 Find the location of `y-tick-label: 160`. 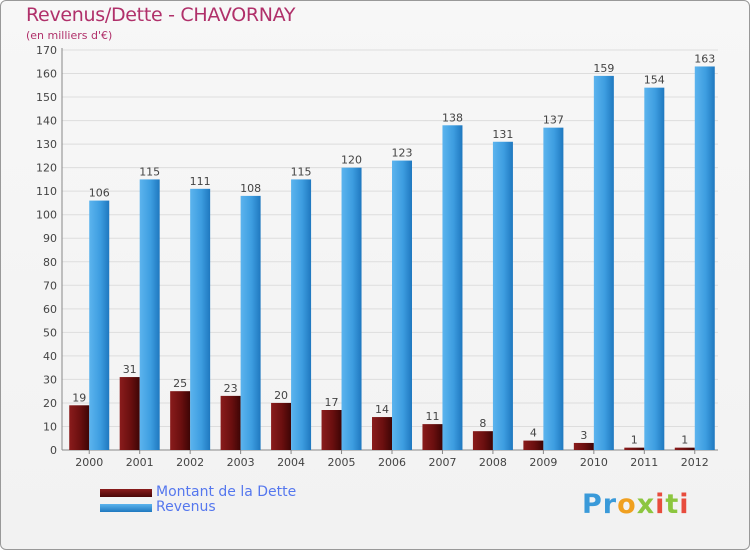

y-tick-label: 160 is located at coordinates (46, 74).